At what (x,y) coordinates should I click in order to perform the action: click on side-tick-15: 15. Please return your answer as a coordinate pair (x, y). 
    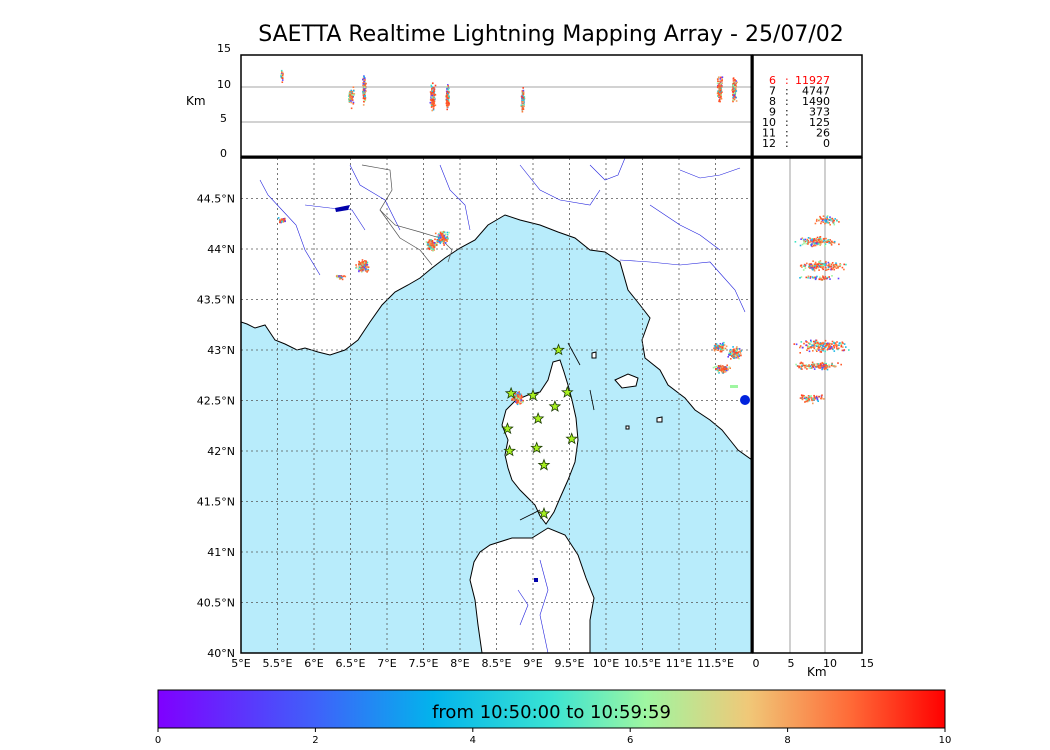
    Looking at the image, I should click on (867, 663).